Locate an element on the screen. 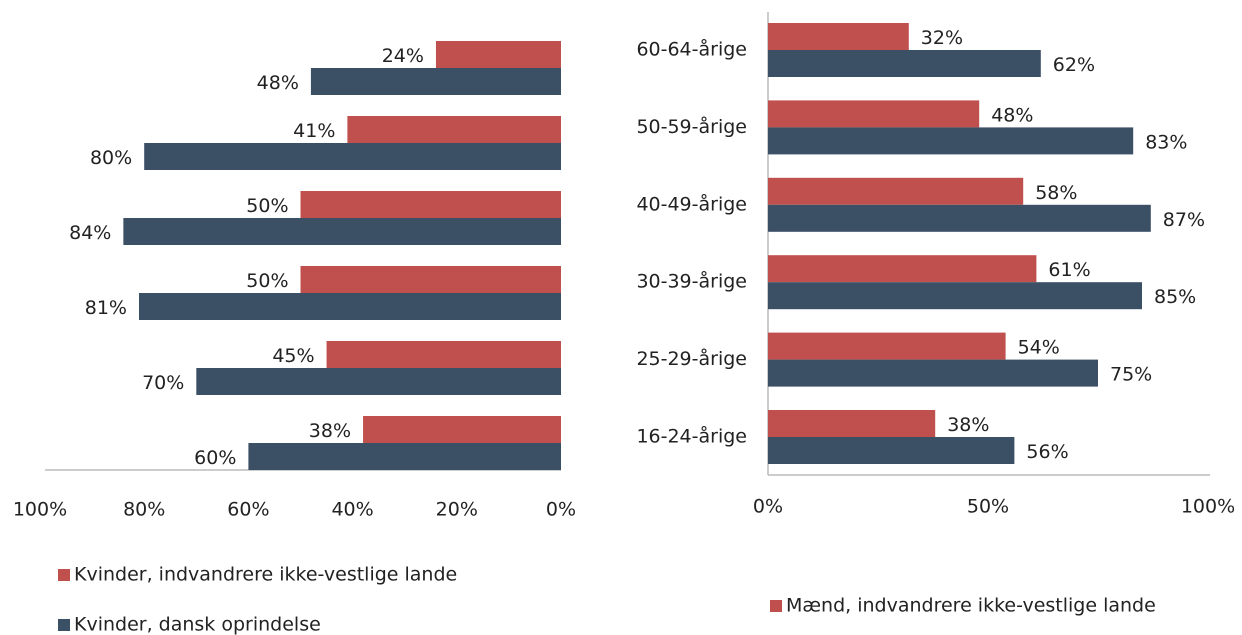 The width and height of the screenshot is (1242, 635). data-label: 75% is located at coordinates (1131, 375).